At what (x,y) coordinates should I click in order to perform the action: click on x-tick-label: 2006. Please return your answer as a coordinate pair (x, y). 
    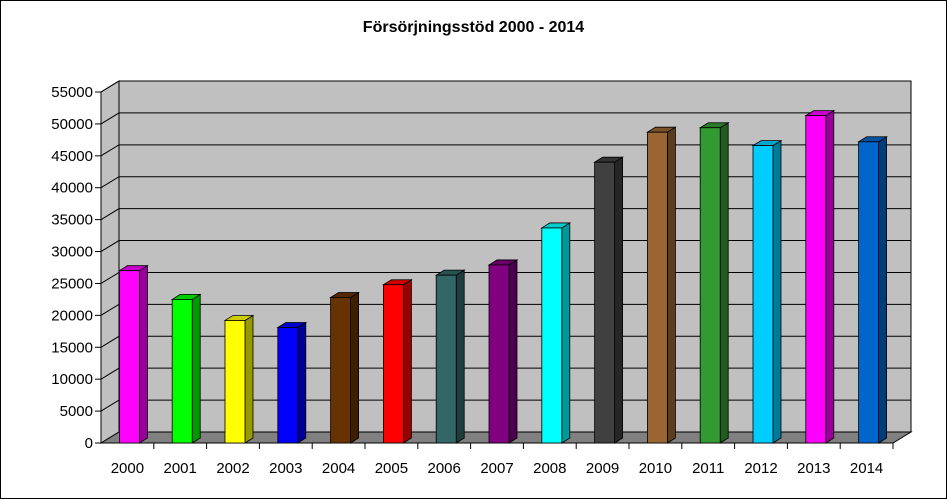
    Looking at the image, I should click on (444, 468).